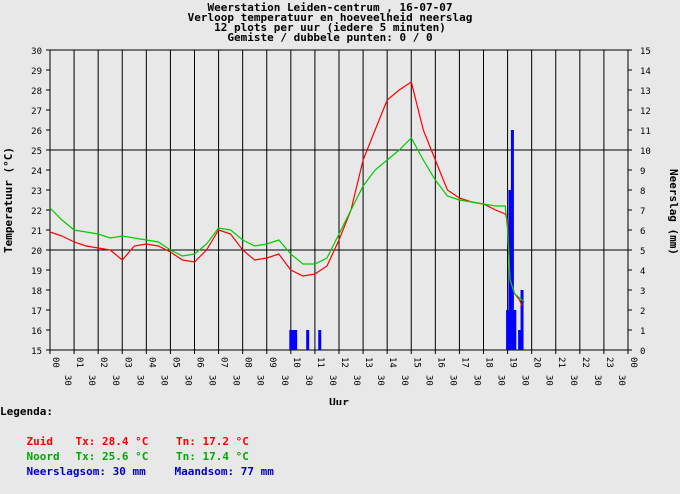  I want to click on legend-zuid-tn: 17.2 °C, so click(225, 441).